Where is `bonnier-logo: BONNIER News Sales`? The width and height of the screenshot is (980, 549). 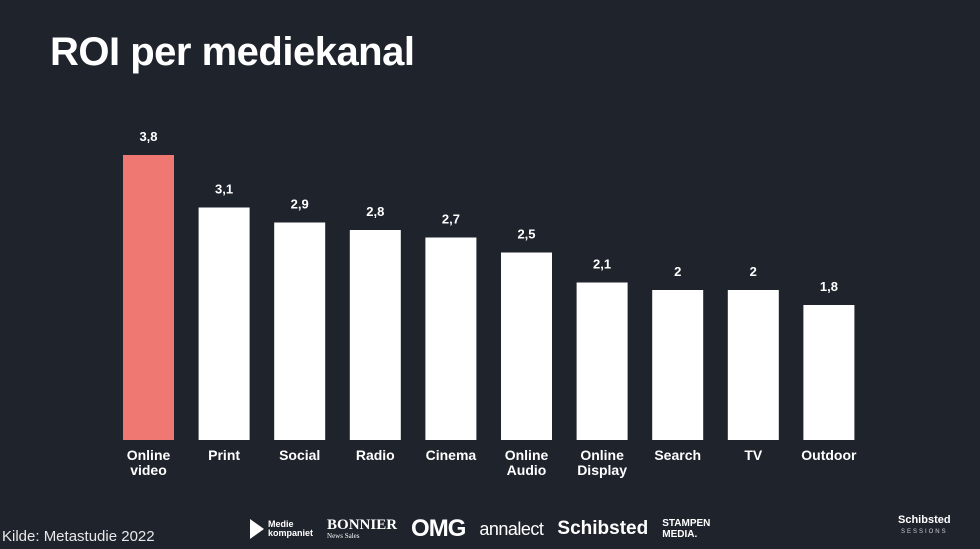
bonnier-logo: BONNIER News Sales is located at coordinates (362, 529).